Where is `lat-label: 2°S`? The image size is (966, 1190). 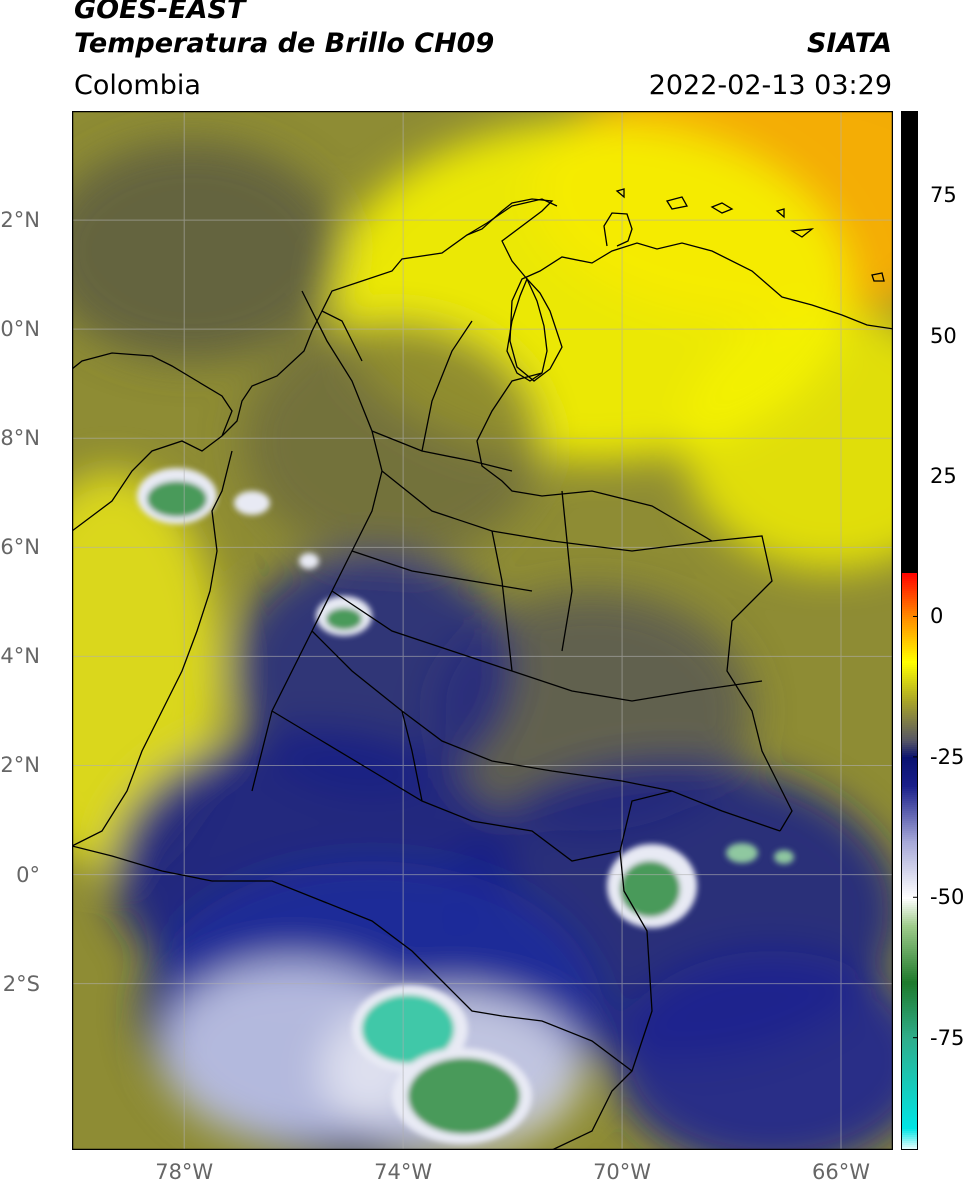
lat-label: 2°S is located at coordinates (21, 983).